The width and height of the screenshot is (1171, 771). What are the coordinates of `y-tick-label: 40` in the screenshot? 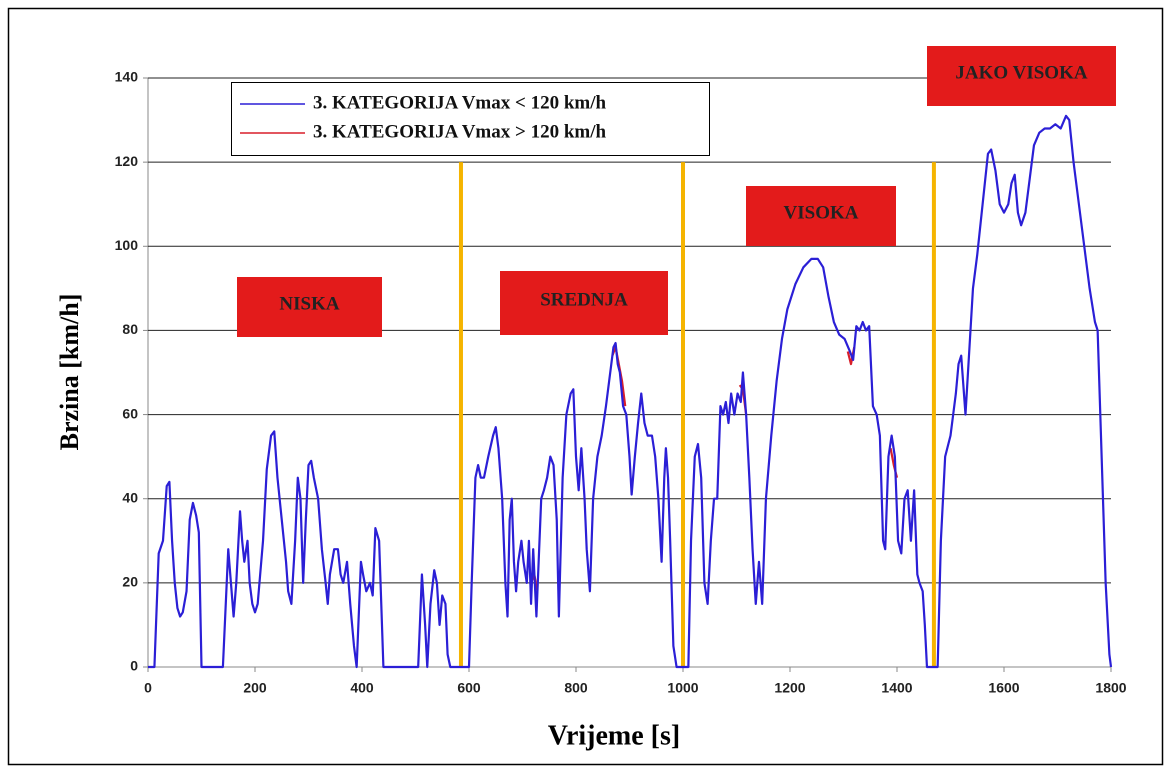 It's located at (130, 497).